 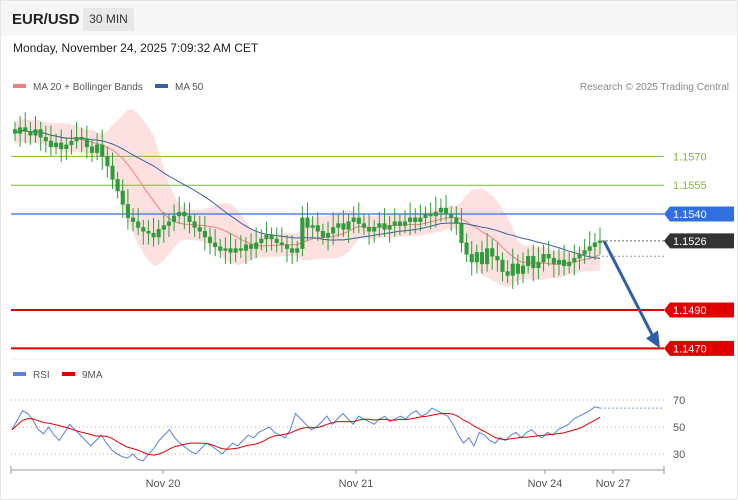 What do you see at coordinates (189, 87) in the screenshot?
I see `legend-ma50-label: MA 50` at bounding box center [189, 87].